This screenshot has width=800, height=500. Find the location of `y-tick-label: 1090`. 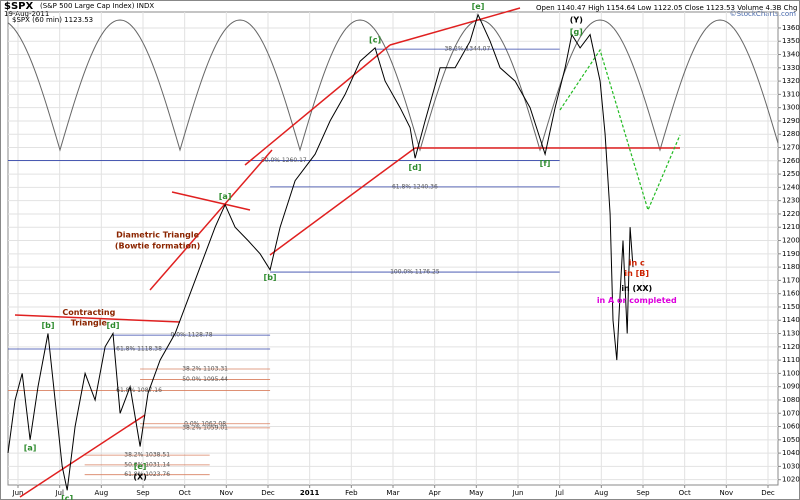

y-tick-label: 1090 is located at coordinates (791, 387).